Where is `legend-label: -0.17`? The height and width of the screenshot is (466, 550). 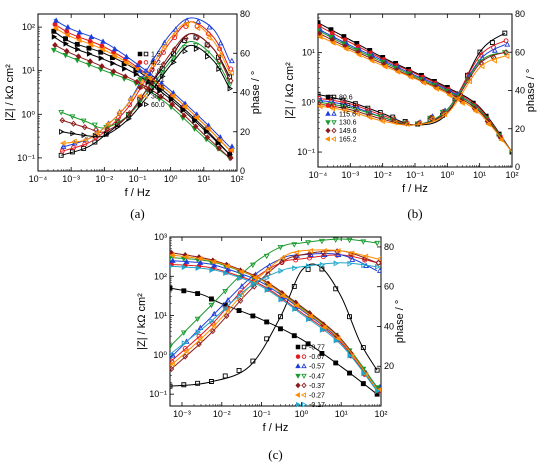
legend-label: -0.17 is located at coordinates (317, 405).